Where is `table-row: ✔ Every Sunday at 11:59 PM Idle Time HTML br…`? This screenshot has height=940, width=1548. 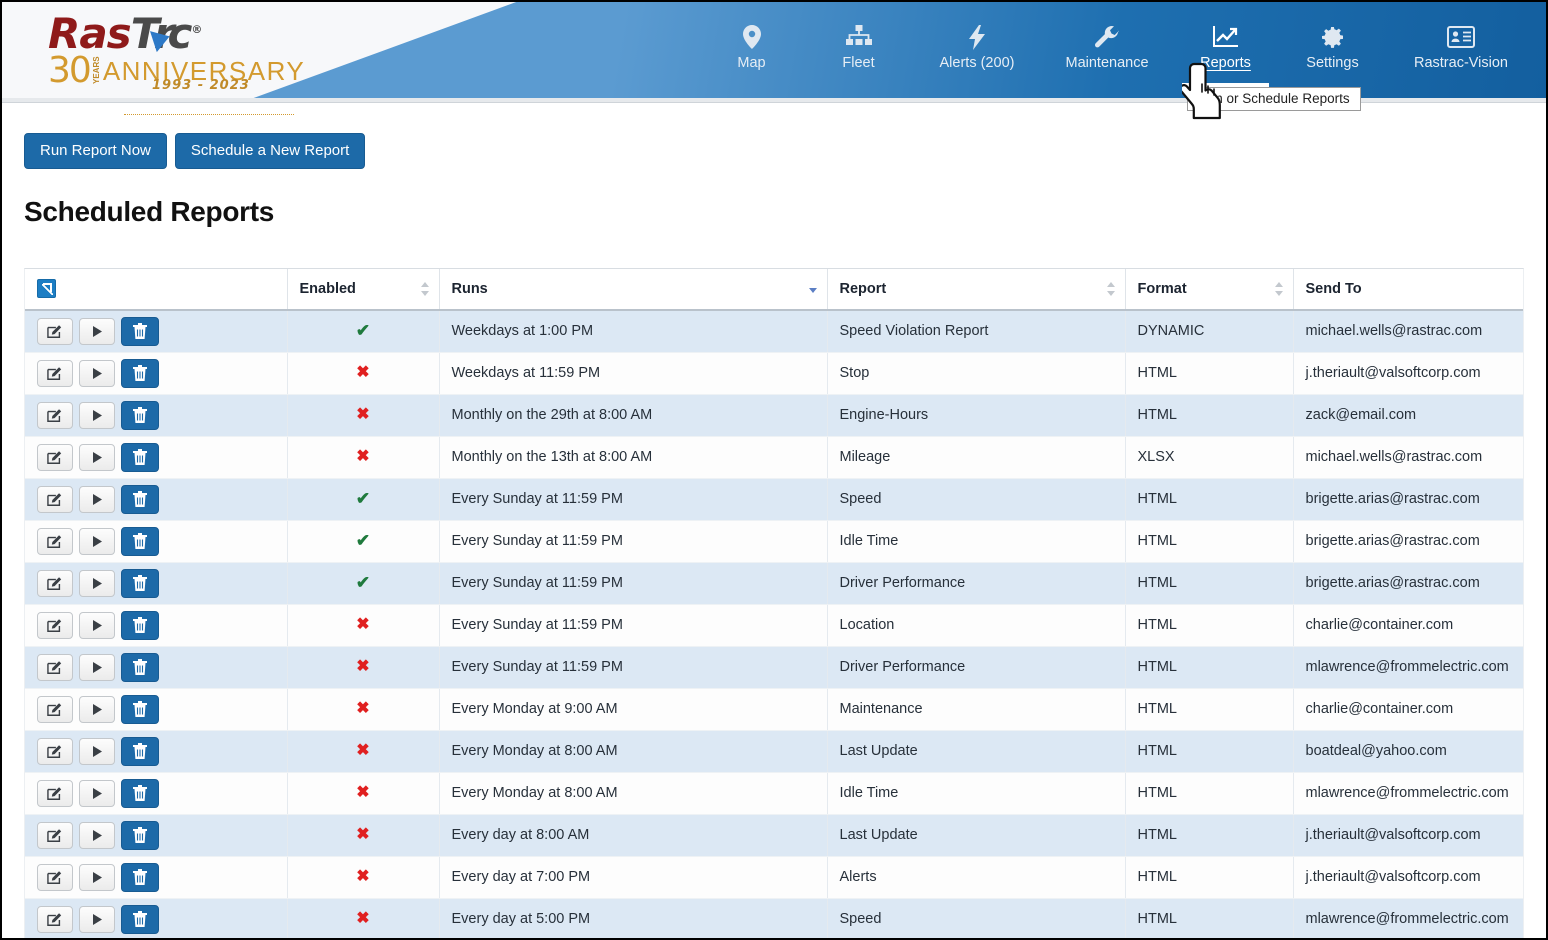 table-row: ✔ Every Sunday at 11:59 PM Idle Time HTML br… is located at coordinates (774, 541).